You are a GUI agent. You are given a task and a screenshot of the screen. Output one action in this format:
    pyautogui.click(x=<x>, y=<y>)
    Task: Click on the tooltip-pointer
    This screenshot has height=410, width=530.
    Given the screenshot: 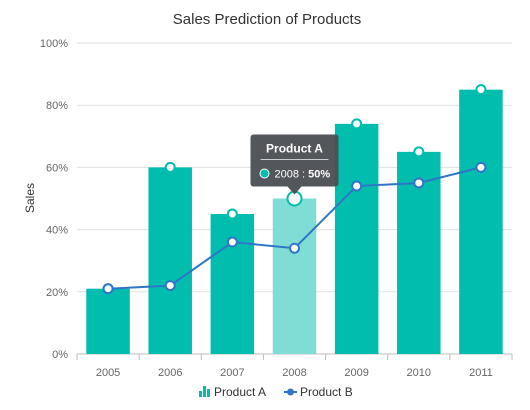 What is the action you would take?
    pyautogui.click(x=294, y=190)
    